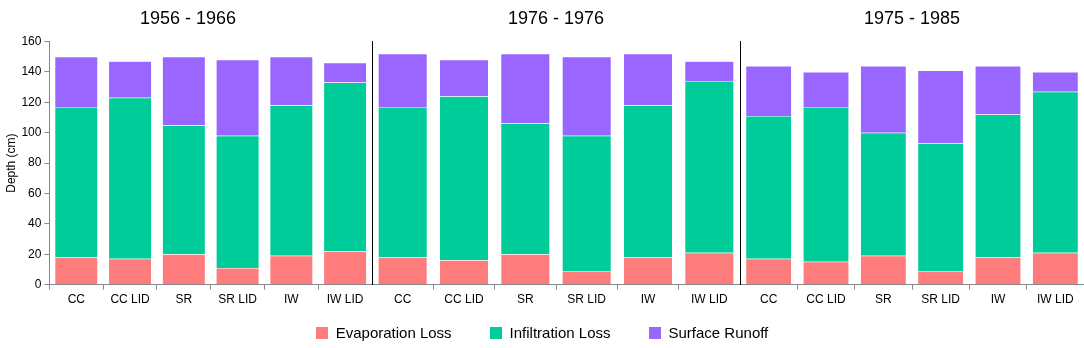 Image resolution: width=1084 pixels, height=348 pixels. Describe the element at coordinates (10, 163) in the screenshot. I see `y-axis-title: Depth (cm)` at that location.